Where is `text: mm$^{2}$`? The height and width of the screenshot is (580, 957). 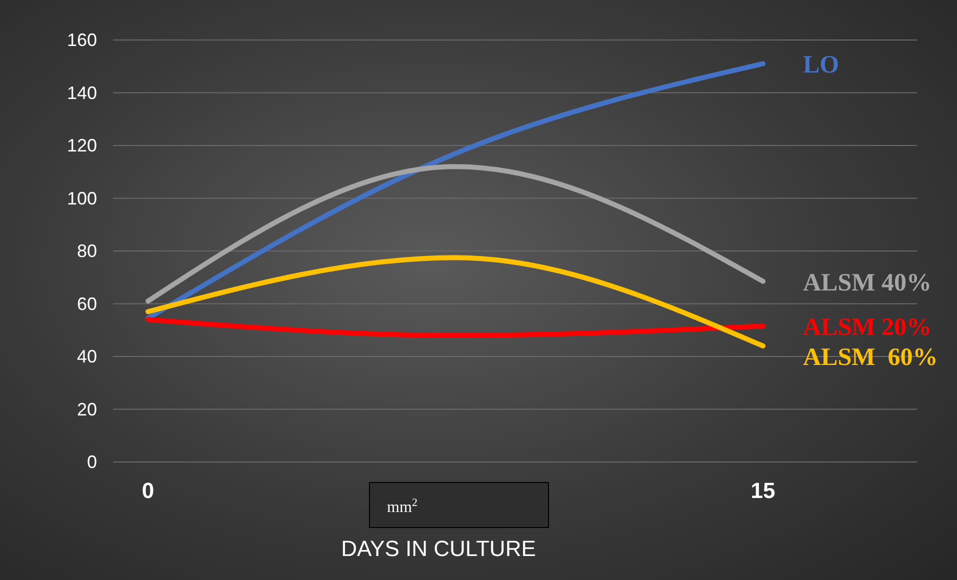
text: mm$^{2}$ is located at coordinates (402, 506).